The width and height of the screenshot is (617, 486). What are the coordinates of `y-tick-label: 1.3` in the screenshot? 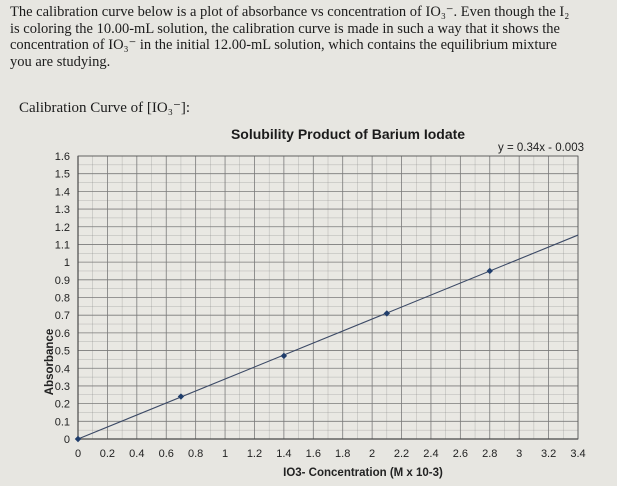 It's located at (62, 210).